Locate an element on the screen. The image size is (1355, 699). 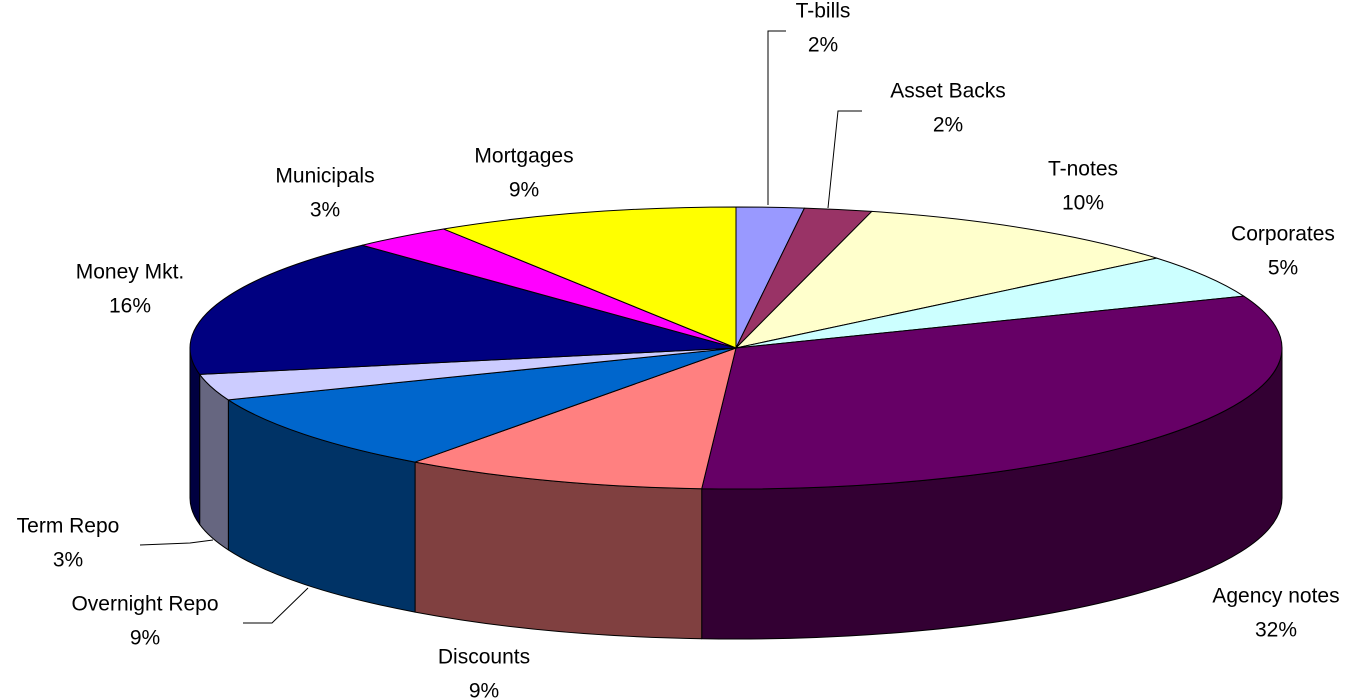
slice-label: Discounts is located at coordinates (484, 657).